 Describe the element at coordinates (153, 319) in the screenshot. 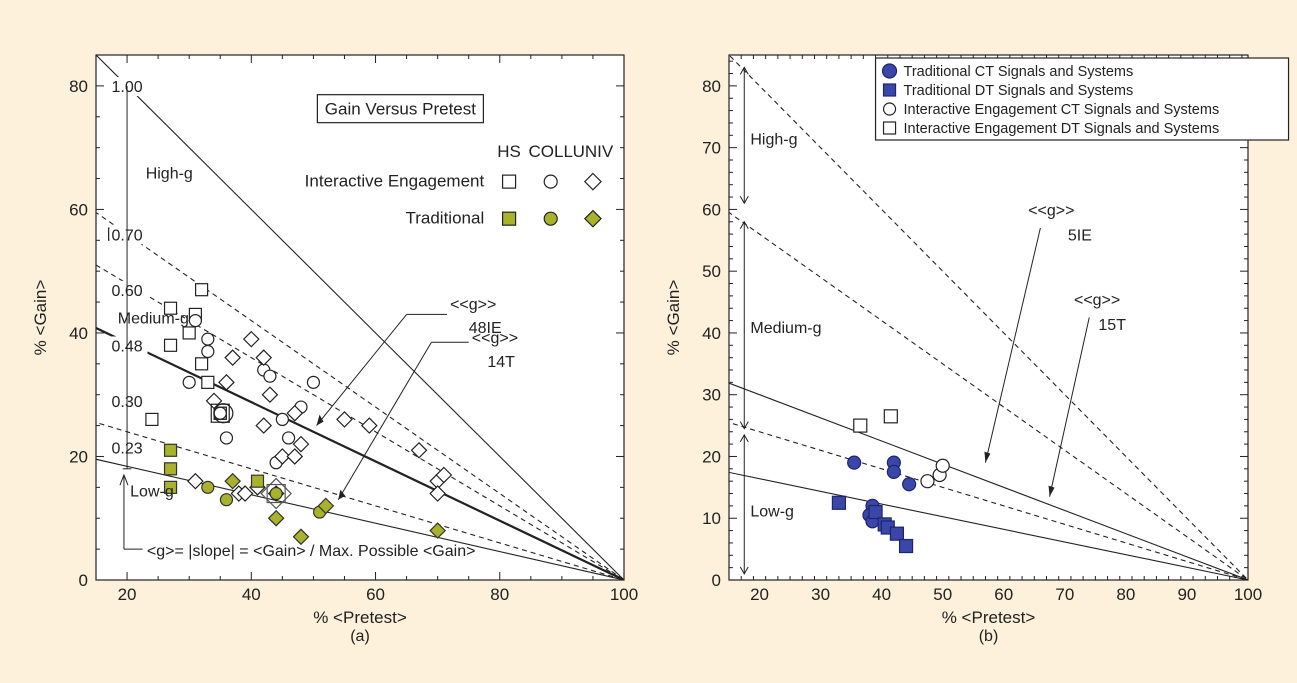

I see `region-label-medium: Medium-g` at that location.